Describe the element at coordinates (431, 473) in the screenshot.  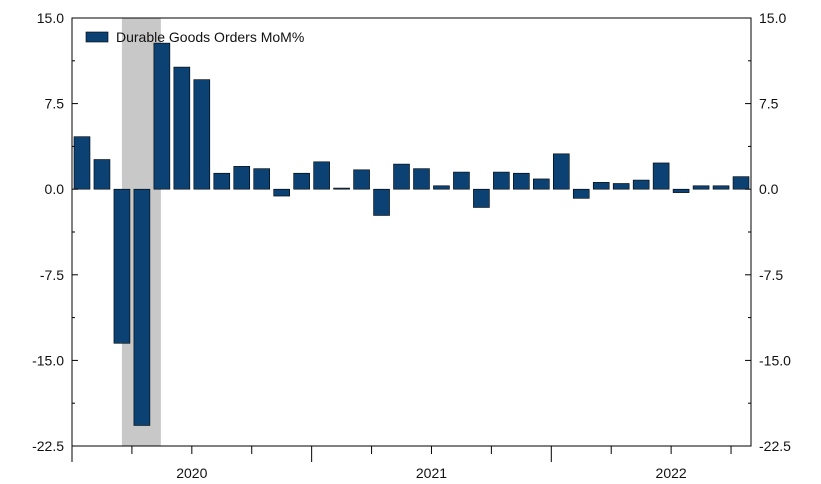
I see `x-year-label: 2021` at that location.